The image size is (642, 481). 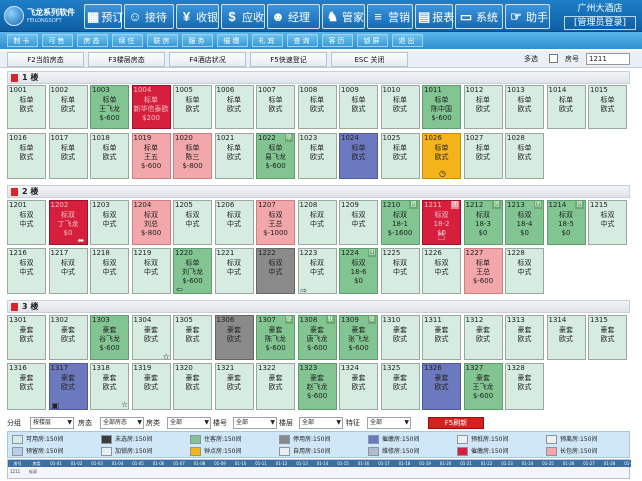 I want to click on toolbar-assistant-button: ☞ 助手, so click(x=527, y=16).